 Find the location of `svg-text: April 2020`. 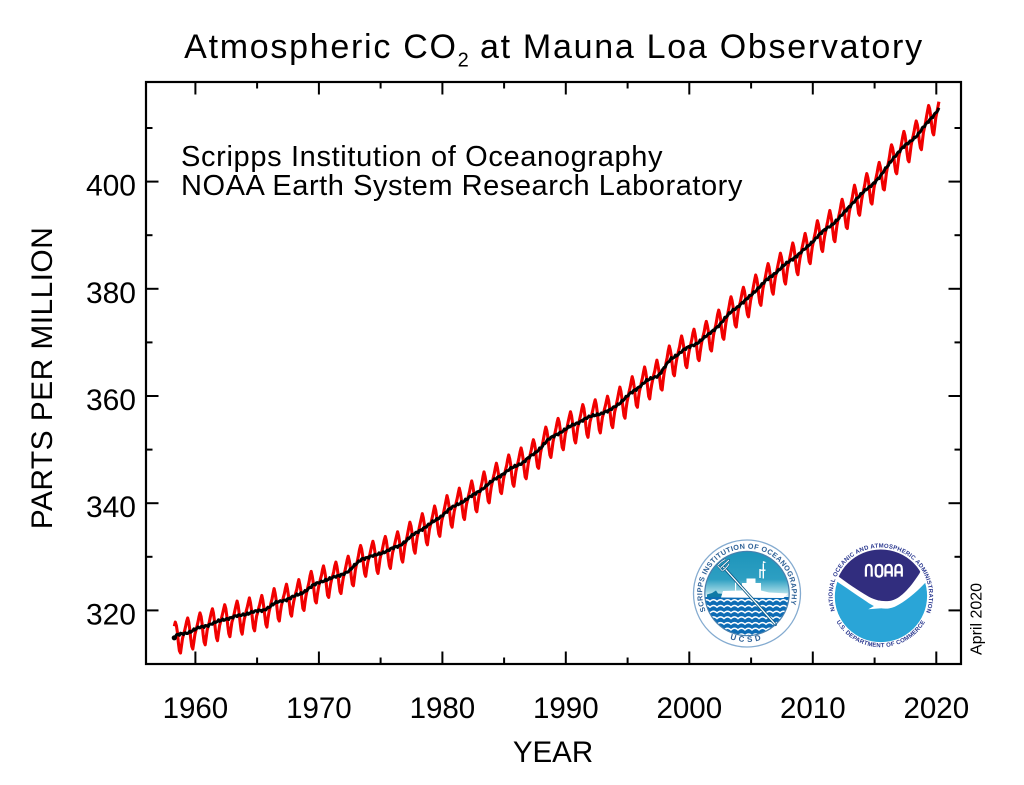

svg-text: April 2020 is located at coordinates (977, 619).